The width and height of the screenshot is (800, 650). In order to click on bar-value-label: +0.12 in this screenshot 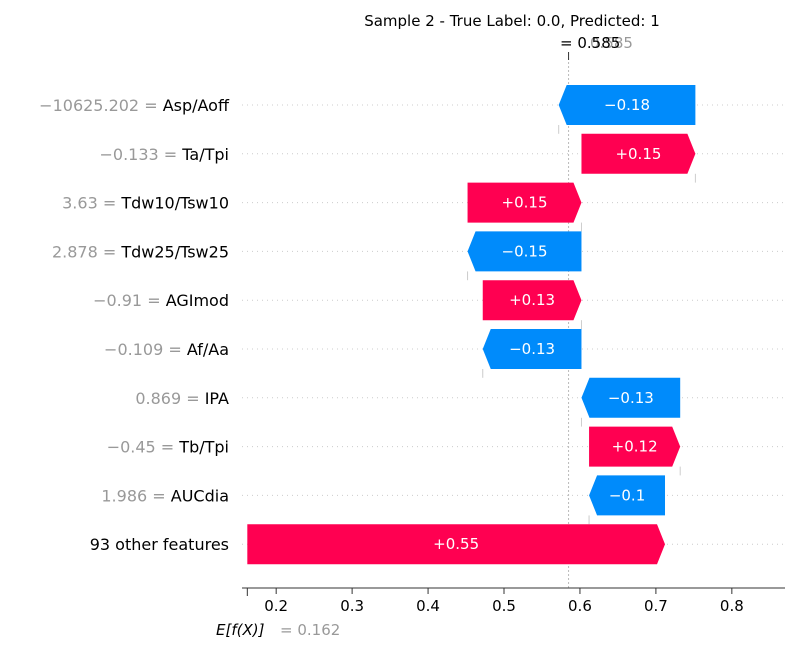, I will do `click(635, 447)`.